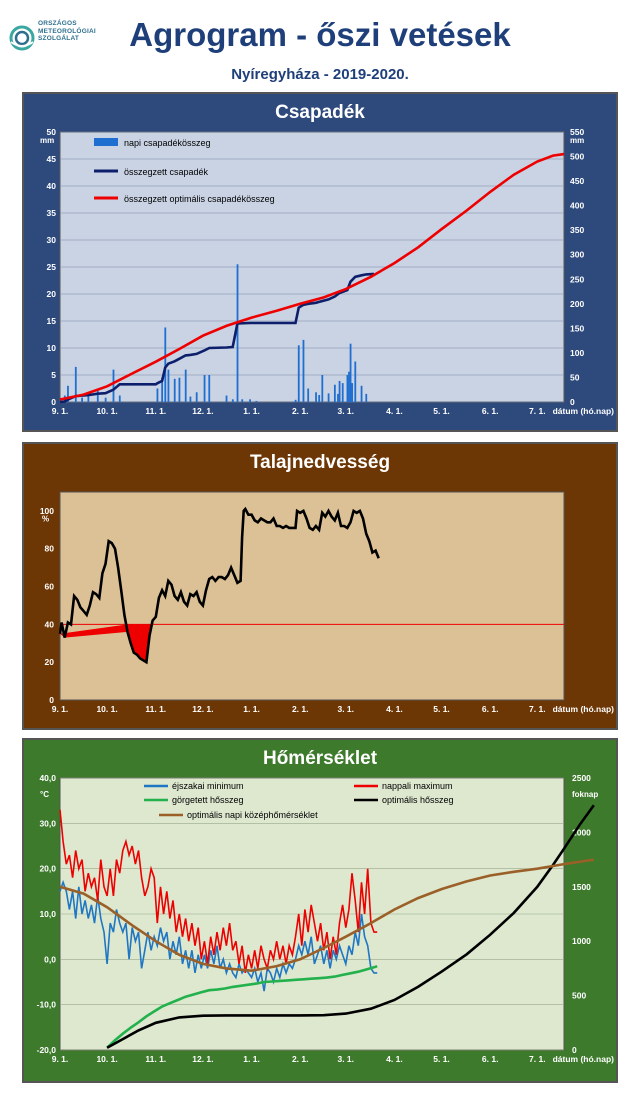 Image resolution: width=640 pixels, height=1102 pixels. Describe the element at coordinates (320, 462) in the screenshot. I see `soil-moisture-title: Talajnedvesség` at that location.